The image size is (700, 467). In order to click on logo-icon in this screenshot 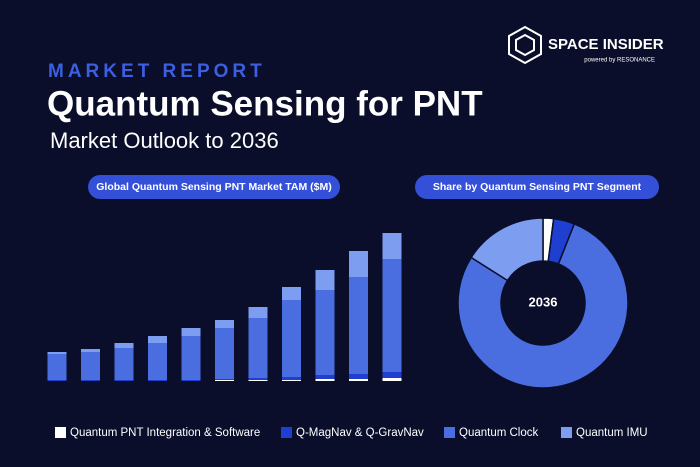, I will do `click(525, 45)`.